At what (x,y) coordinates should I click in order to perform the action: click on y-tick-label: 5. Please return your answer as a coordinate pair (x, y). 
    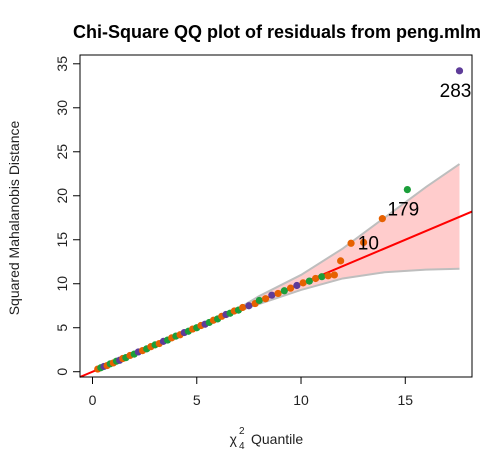
    Looking at the image, I should click on (62, 328).